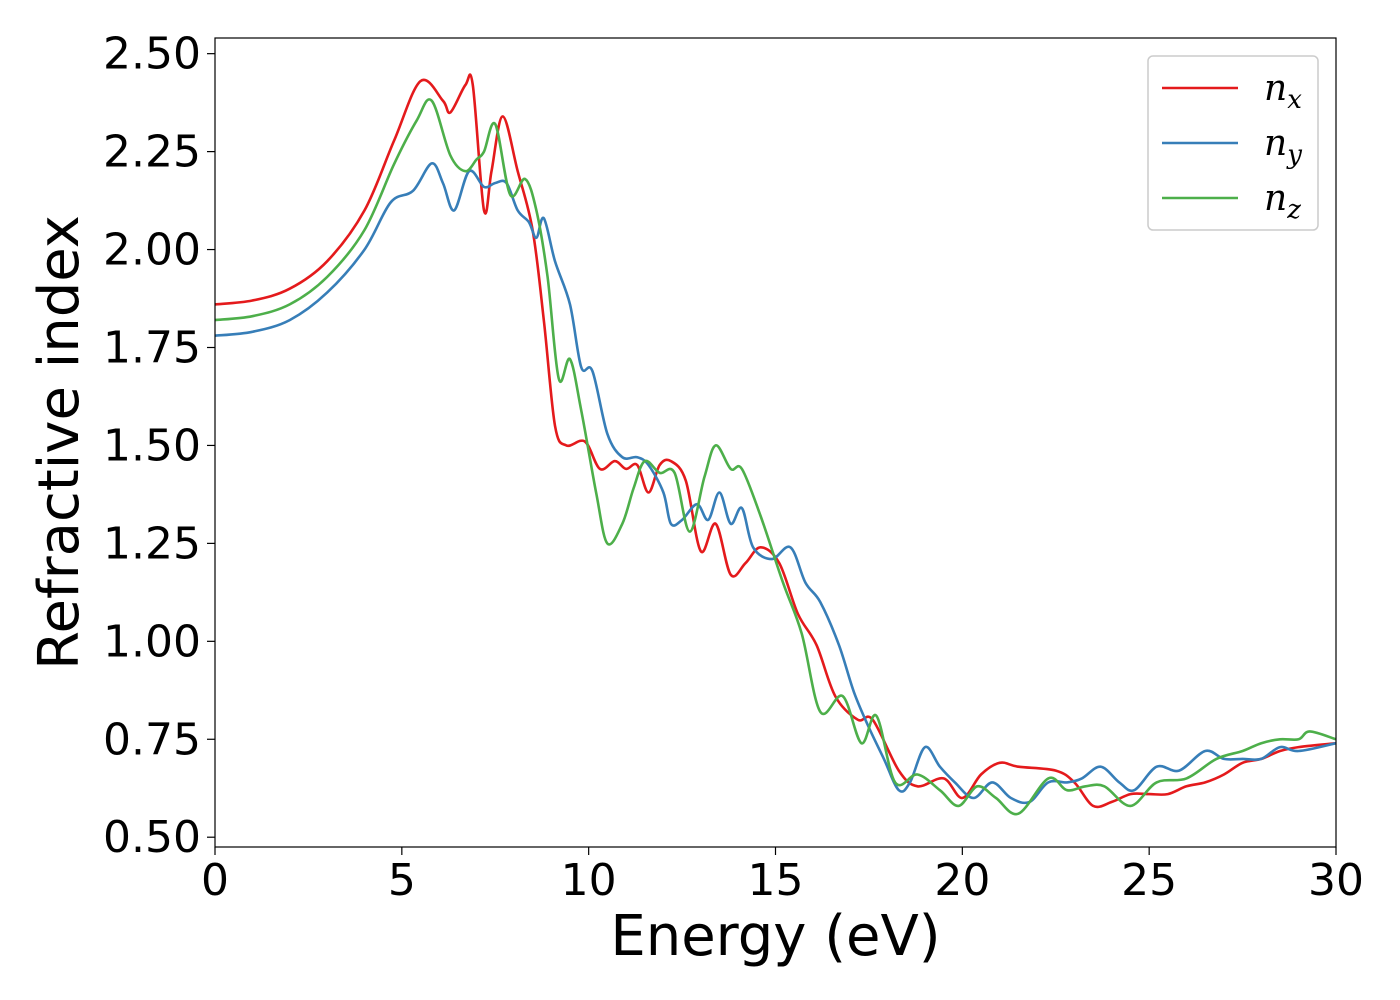 The width and height of the screenshot is (1400, 1000). What do you see at coordinates (776, 880) in the screenshot?
I see `x-tick-label: 15` at bounding box center [776, 880].